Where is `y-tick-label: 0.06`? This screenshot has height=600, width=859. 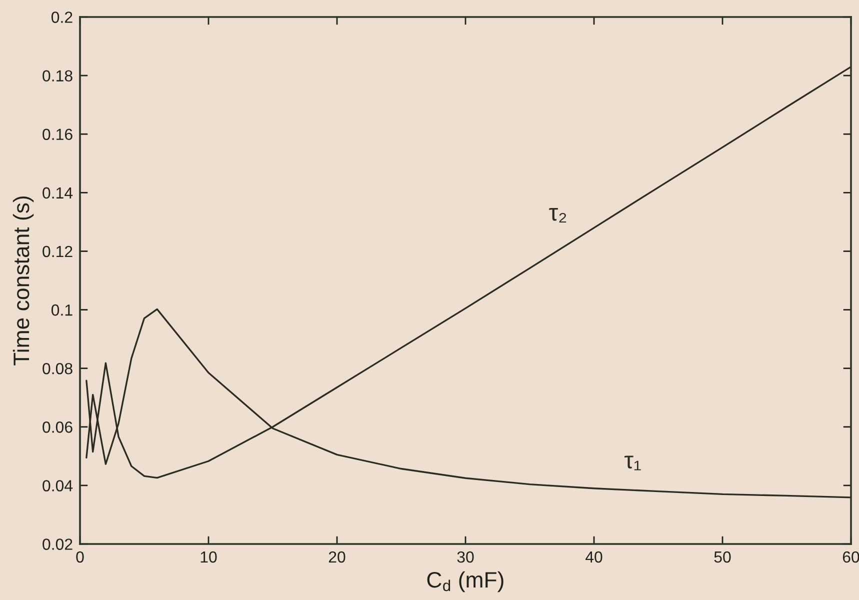 y-tick-label: 0.06 is located at coordinates (57, 427).